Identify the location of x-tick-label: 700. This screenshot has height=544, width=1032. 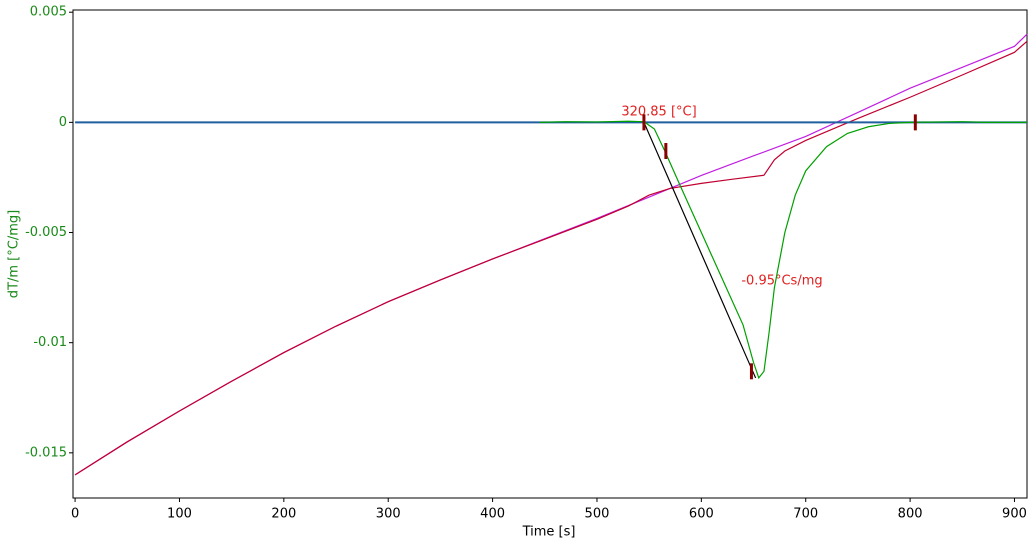
(805, 514).